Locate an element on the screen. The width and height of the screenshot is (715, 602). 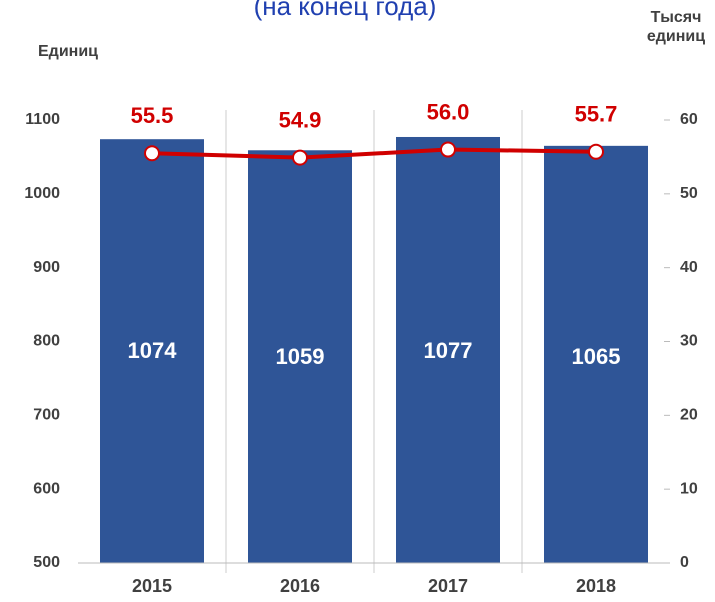
x-tick-label: 2016 is located at coordinates (300, 586).